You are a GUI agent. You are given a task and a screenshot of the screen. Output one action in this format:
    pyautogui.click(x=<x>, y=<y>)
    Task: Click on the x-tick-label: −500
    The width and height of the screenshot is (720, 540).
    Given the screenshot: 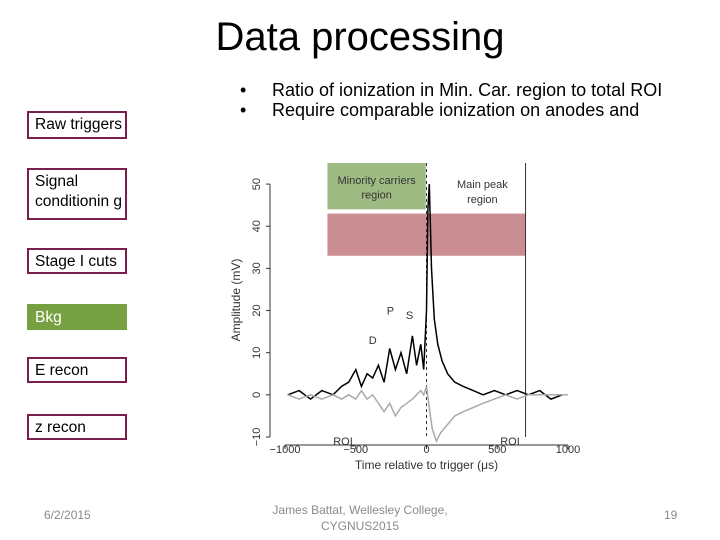 What is the action you would take?
    pyautogui.click(x=355, y=450)
    